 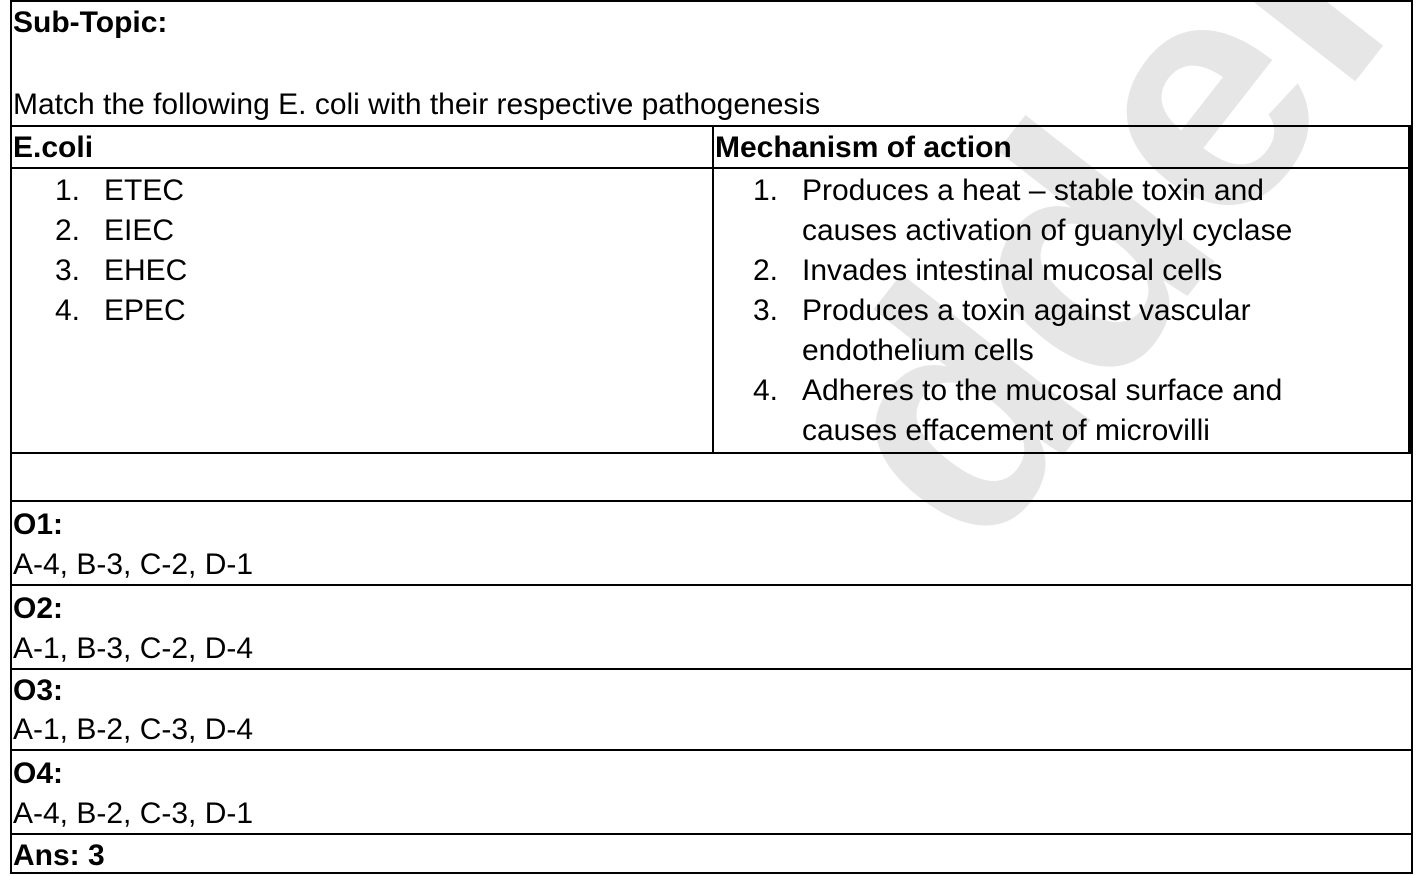 I want to click on option-value: A-1, B-3, C-2, D-4, so click(x=133, y=648).